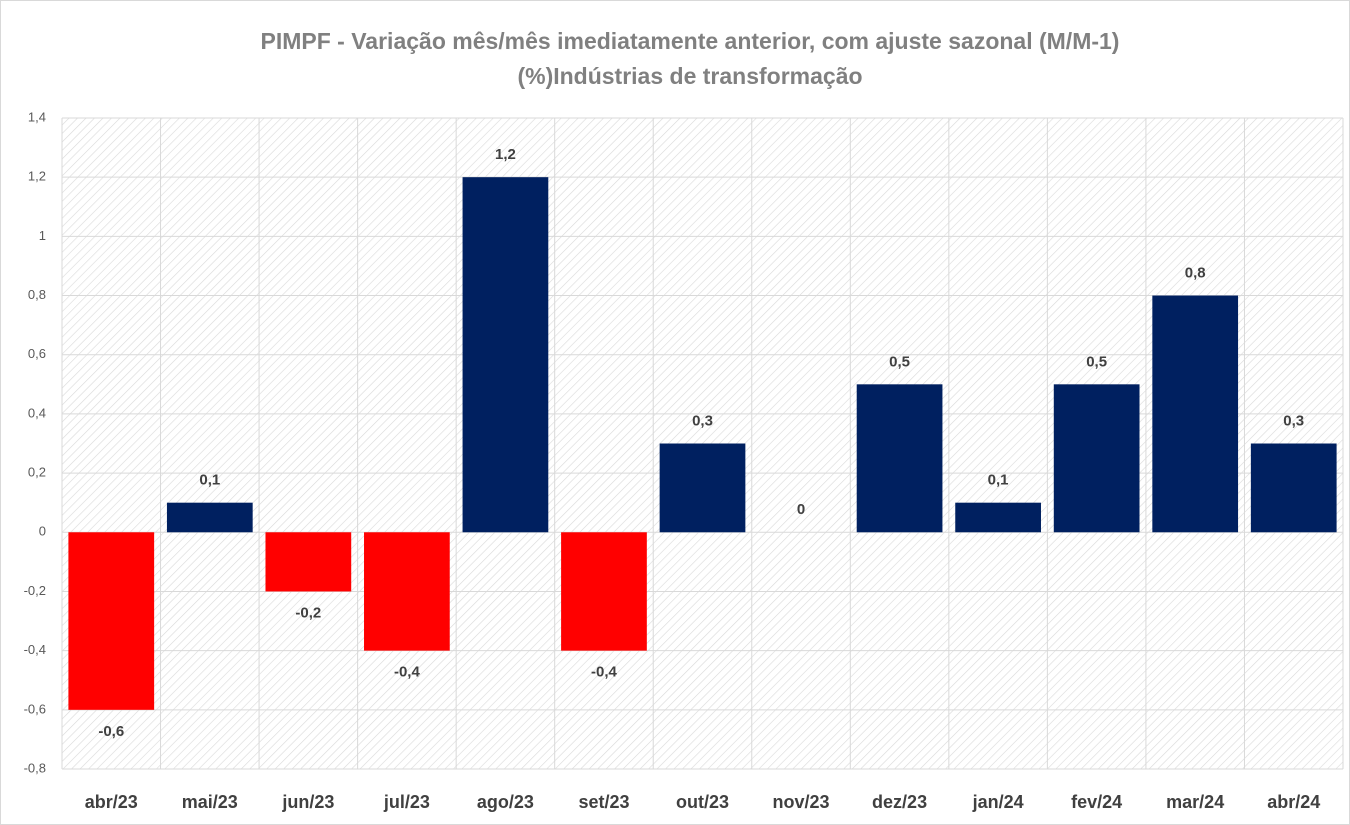 The image size is (1350, 825). I want to click on chart-title: (%)Indústrias de transformação, so click(689, 76).